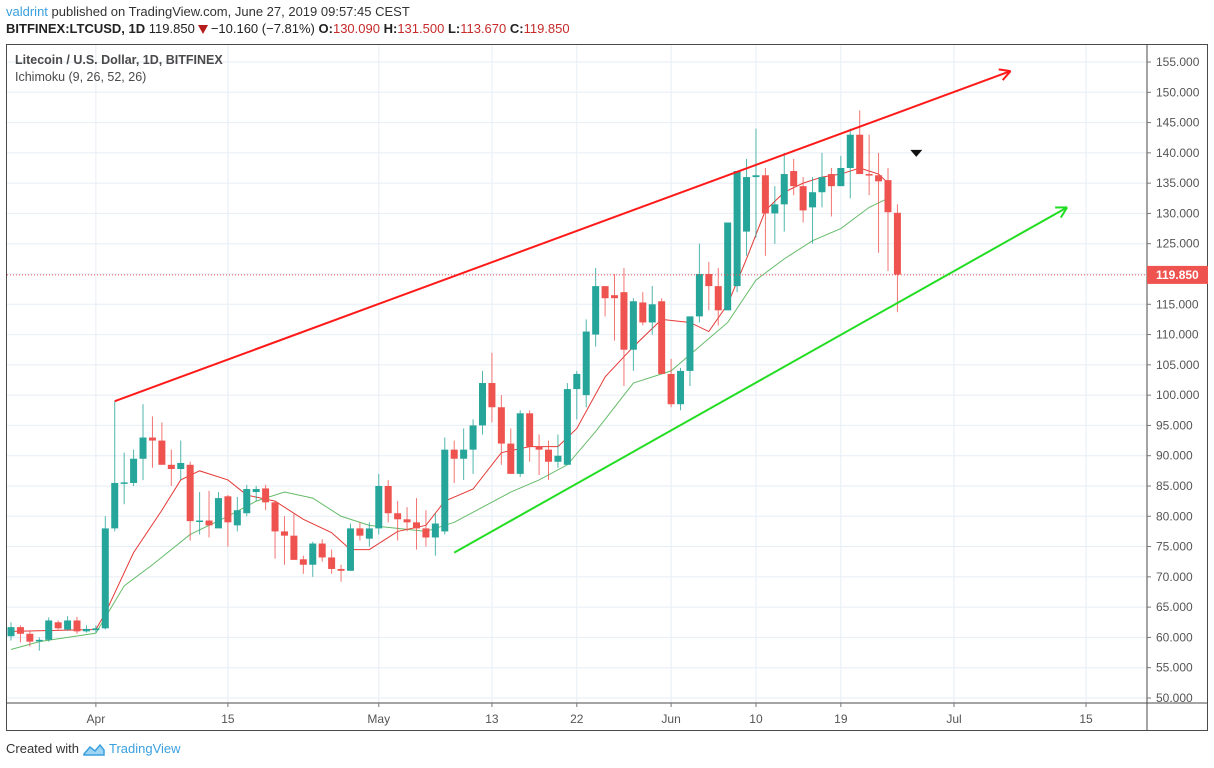  Describe the element at coordinates (756, 719) in the screenshot. I see `date-tick-label: 10` at that location.